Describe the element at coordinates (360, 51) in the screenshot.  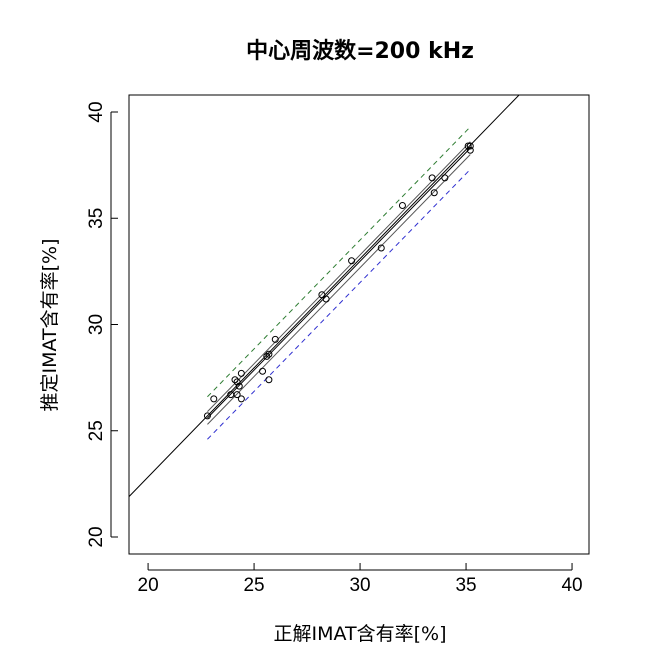
I see `chart-title: 中心周波数=200 kHz` at that location.